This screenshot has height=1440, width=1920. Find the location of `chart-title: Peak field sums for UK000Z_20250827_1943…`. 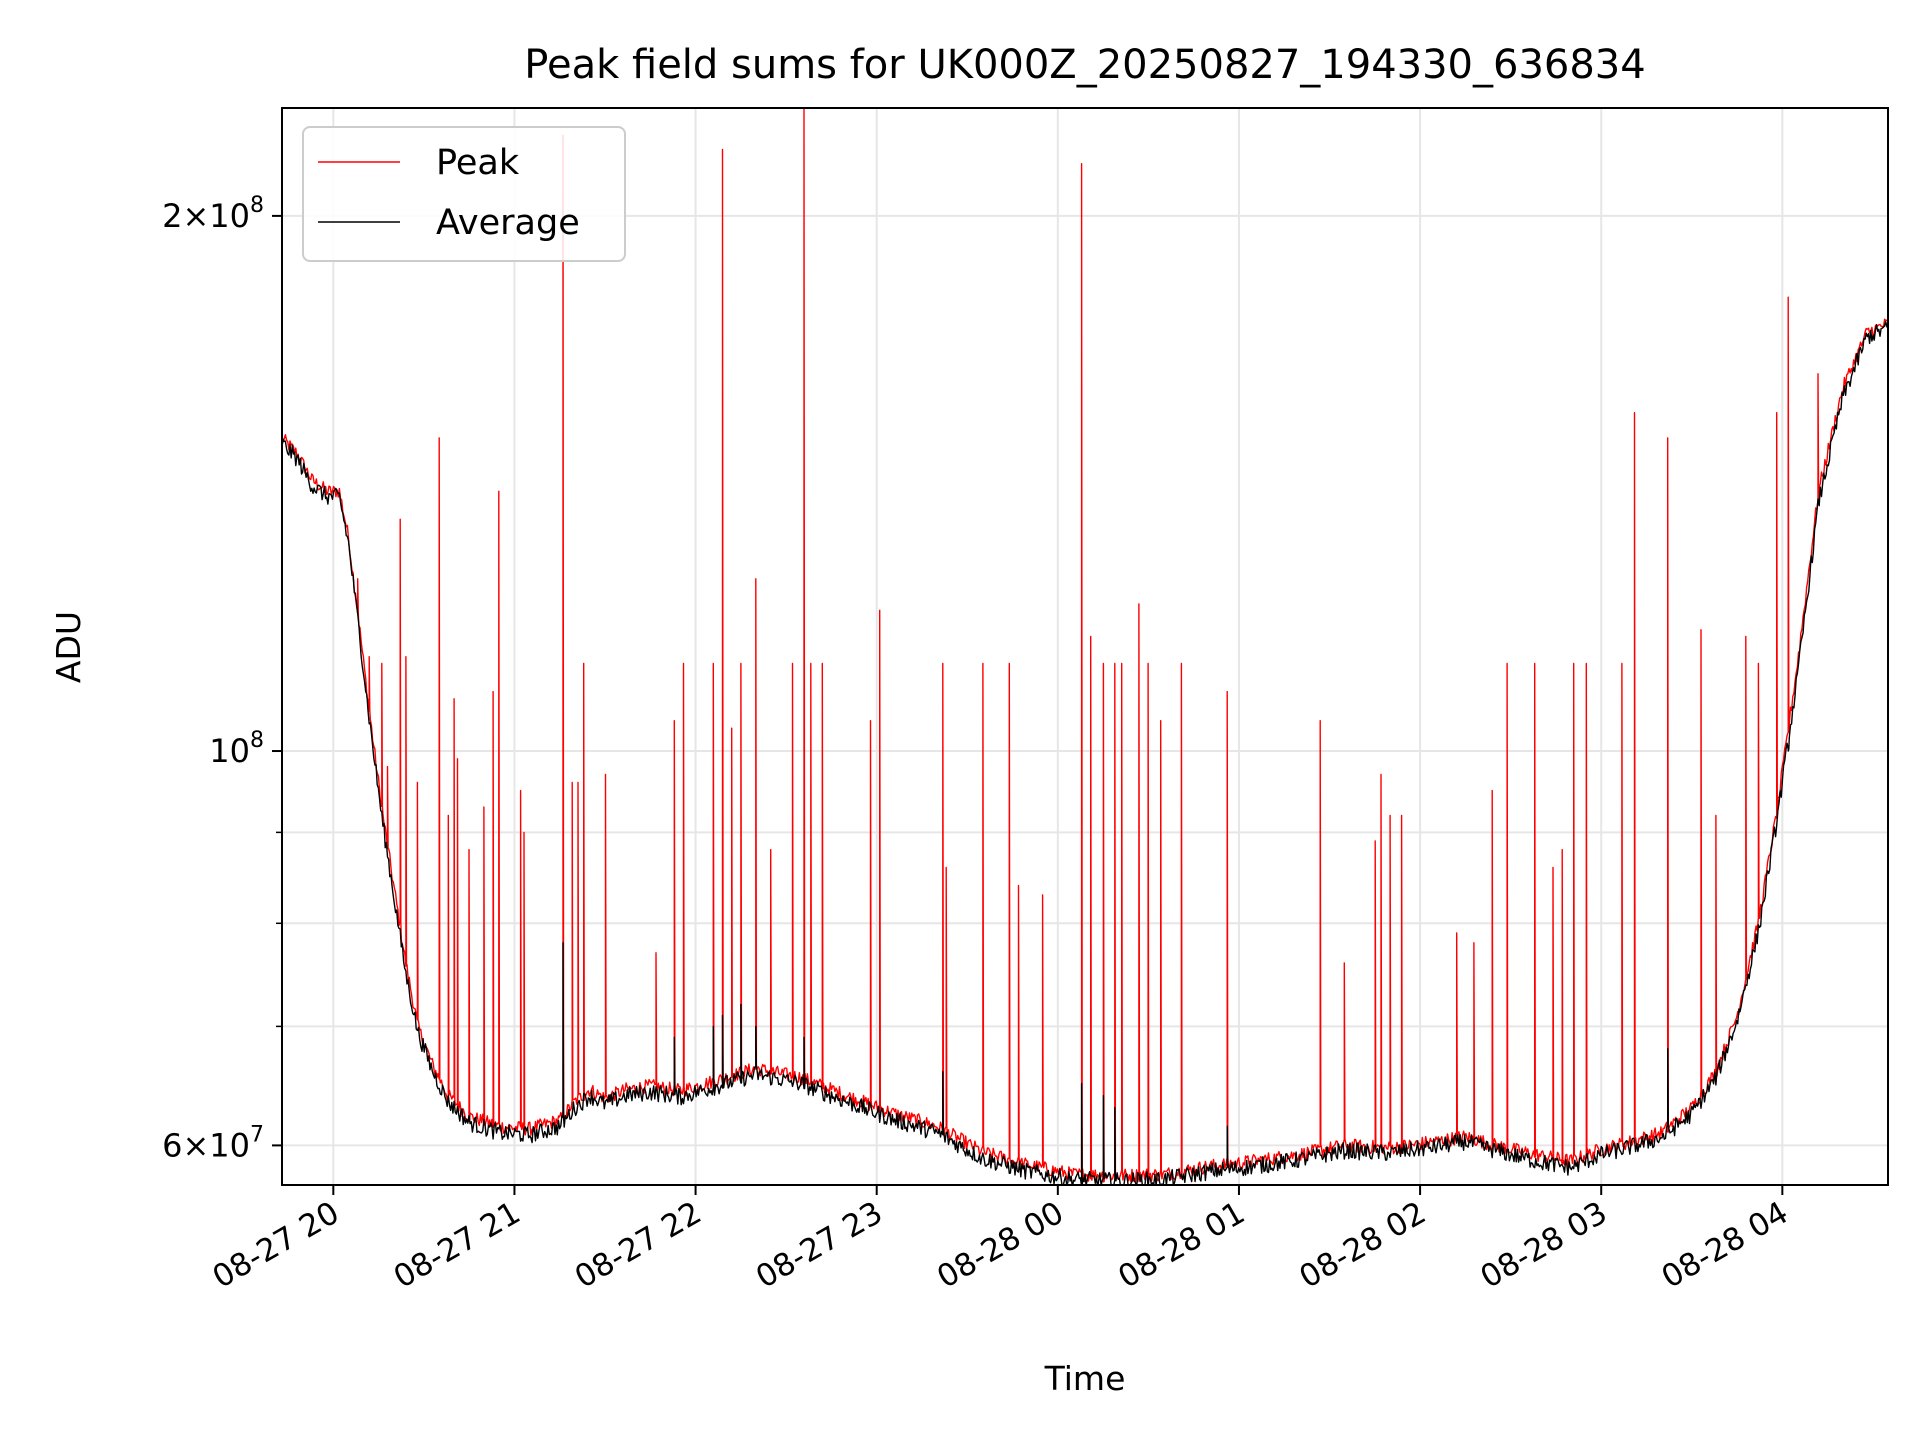

chart-title: Peak field sums for UK000Z_20250827_1943… is located at coordinates (1084, 65).